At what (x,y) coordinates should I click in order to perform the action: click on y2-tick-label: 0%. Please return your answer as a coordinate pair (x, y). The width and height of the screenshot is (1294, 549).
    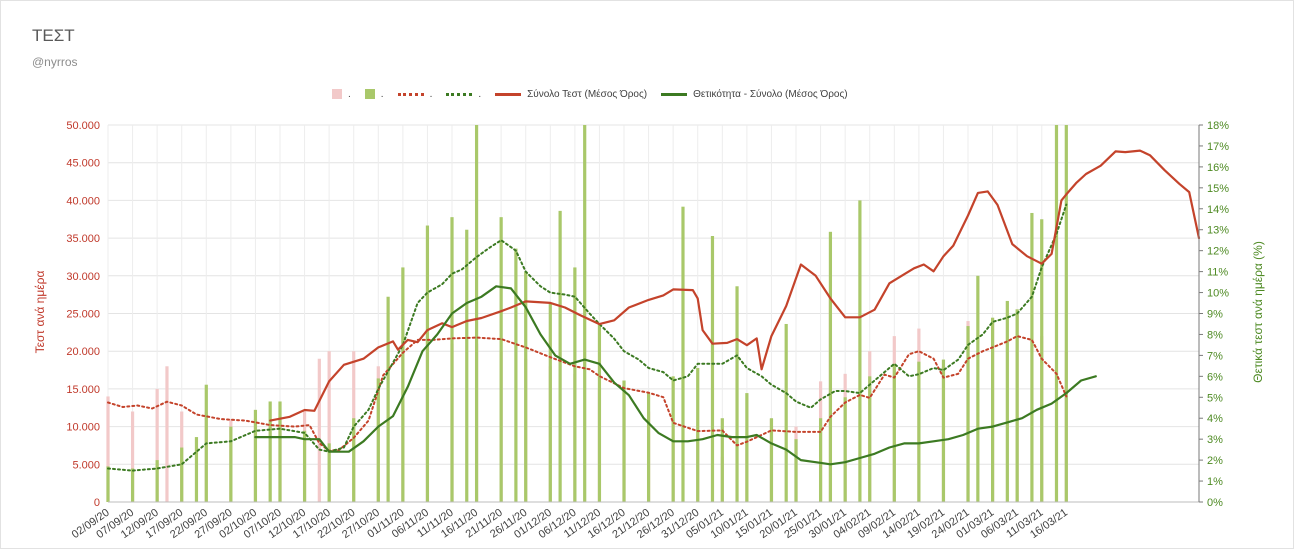
    Looking at the image, I should click on (1215, 503).